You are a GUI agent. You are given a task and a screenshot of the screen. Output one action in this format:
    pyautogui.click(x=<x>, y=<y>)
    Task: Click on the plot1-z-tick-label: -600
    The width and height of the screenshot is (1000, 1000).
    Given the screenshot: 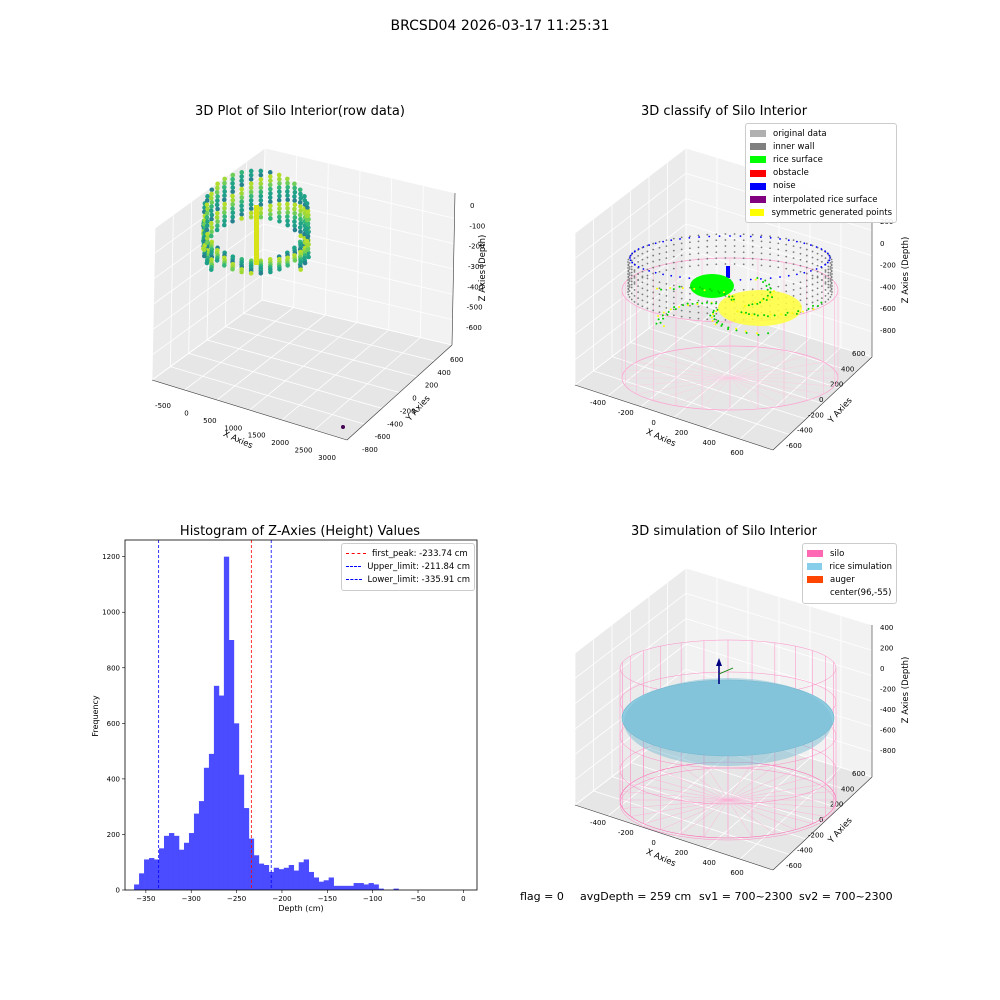 What is the action you would take?
    pyautogui.click(x=474, y=328)
    